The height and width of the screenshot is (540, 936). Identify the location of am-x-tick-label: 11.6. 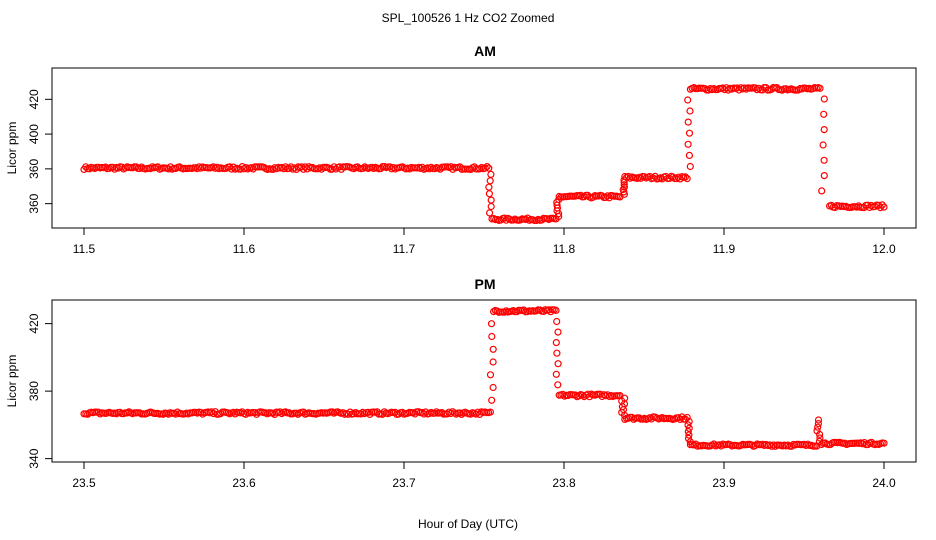
(244, 249).